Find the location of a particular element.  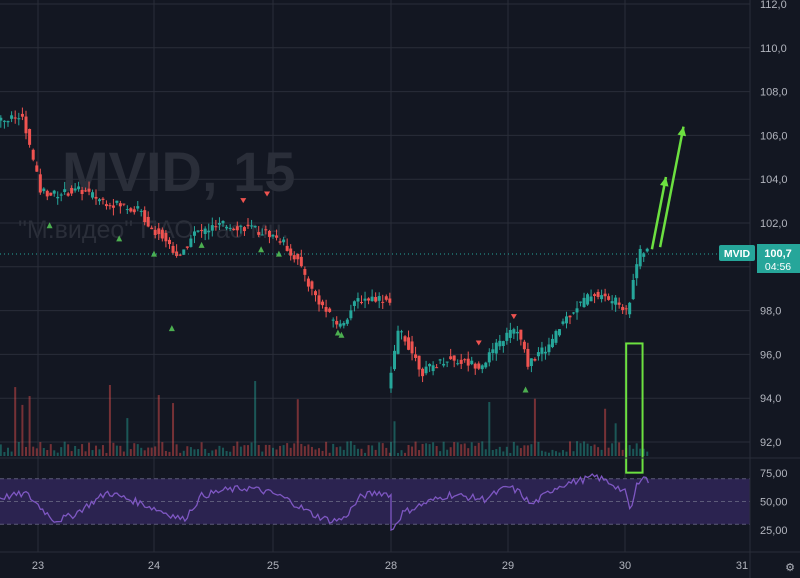

time-tick-label: 29 is located at coordinates (508, 566).